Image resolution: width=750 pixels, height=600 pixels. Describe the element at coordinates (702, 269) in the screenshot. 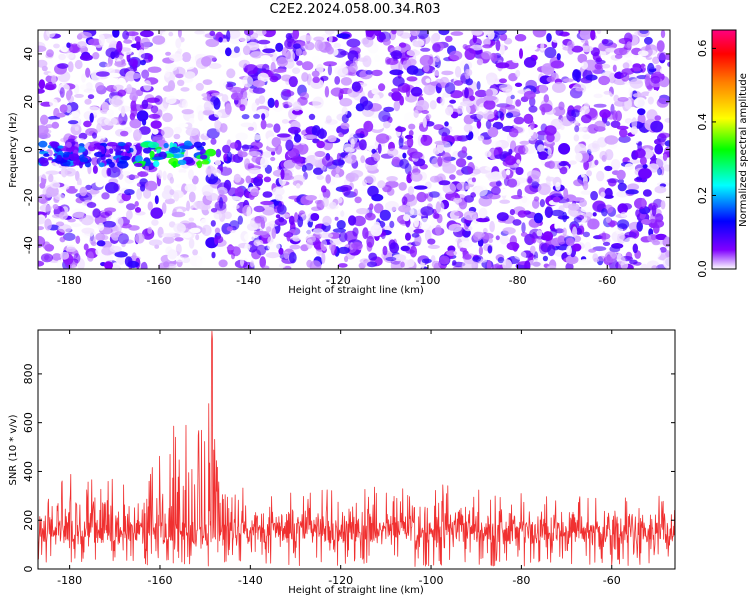

I see `colorbar-tick-label: 0.0` at that location.